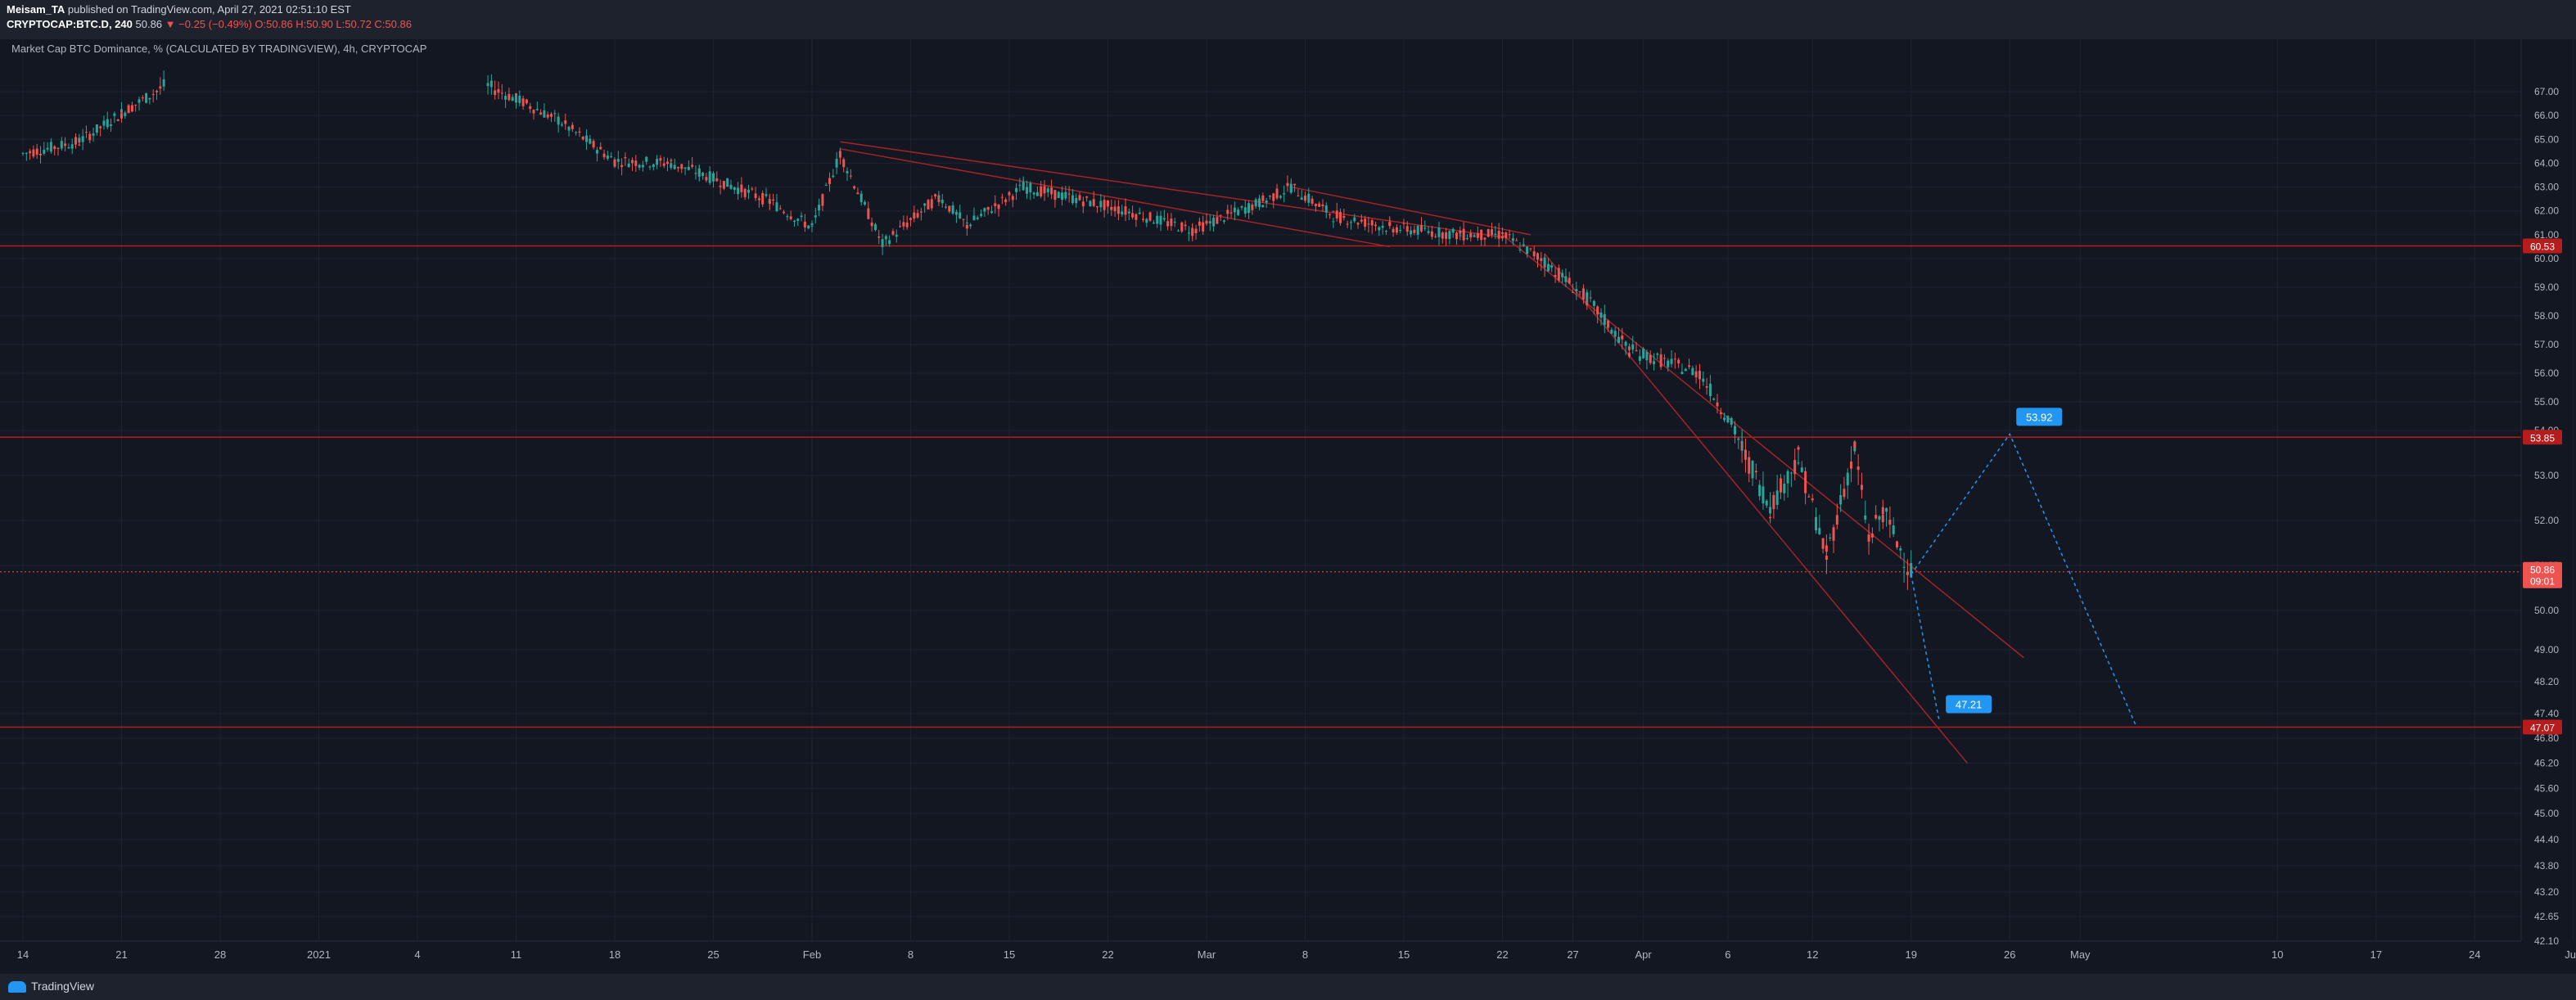 Image resolution: width=2576 pixels, height=1000 pixels. I want to click on price-tick-label: 48.20, so click(2546, 681).